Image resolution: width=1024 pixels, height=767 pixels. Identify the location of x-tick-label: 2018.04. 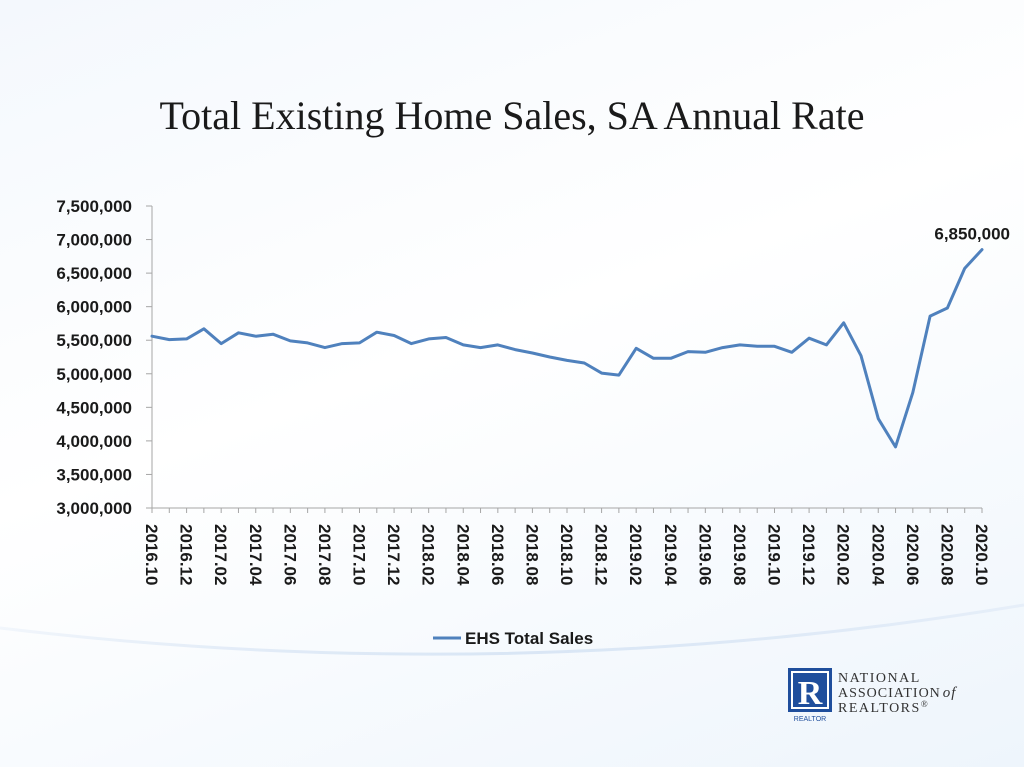
(462, 555).